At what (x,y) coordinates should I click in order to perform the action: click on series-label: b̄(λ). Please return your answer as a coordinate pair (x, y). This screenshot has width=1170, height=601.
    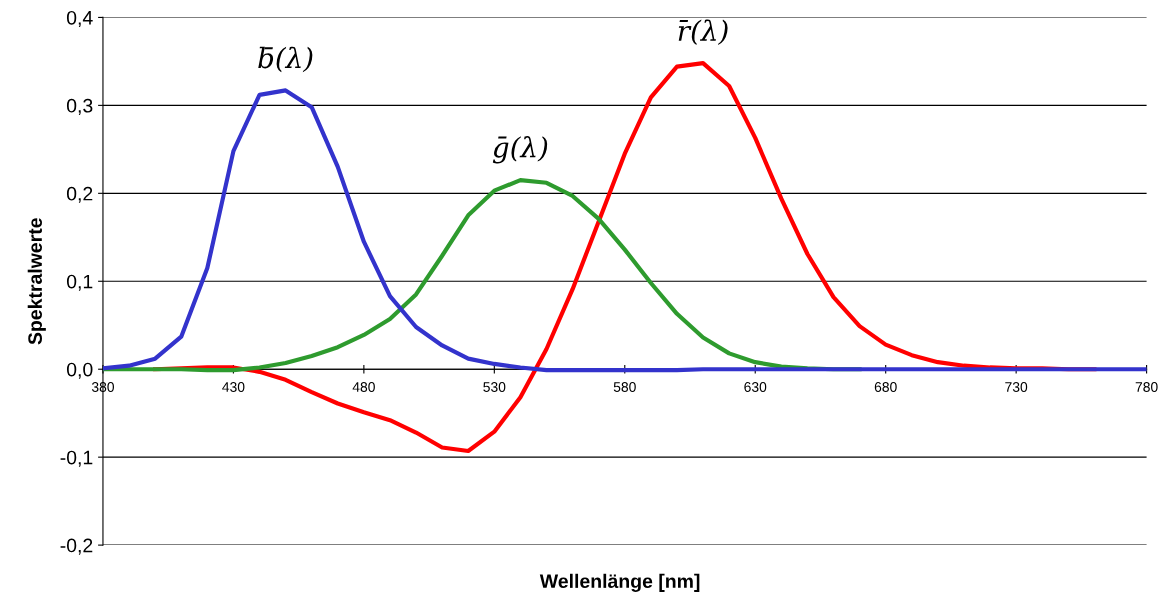
    Looking at the image, I should click on (285, 59).